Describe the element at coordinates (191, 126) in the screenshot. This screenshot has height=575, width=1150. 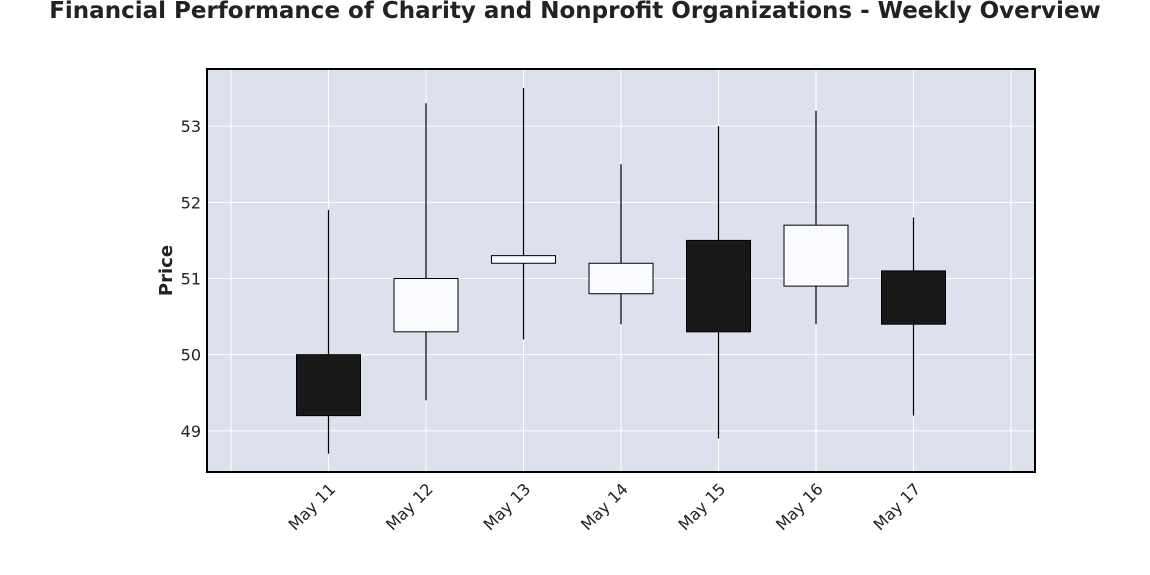
I see `y-tick-label: 53` at that location.